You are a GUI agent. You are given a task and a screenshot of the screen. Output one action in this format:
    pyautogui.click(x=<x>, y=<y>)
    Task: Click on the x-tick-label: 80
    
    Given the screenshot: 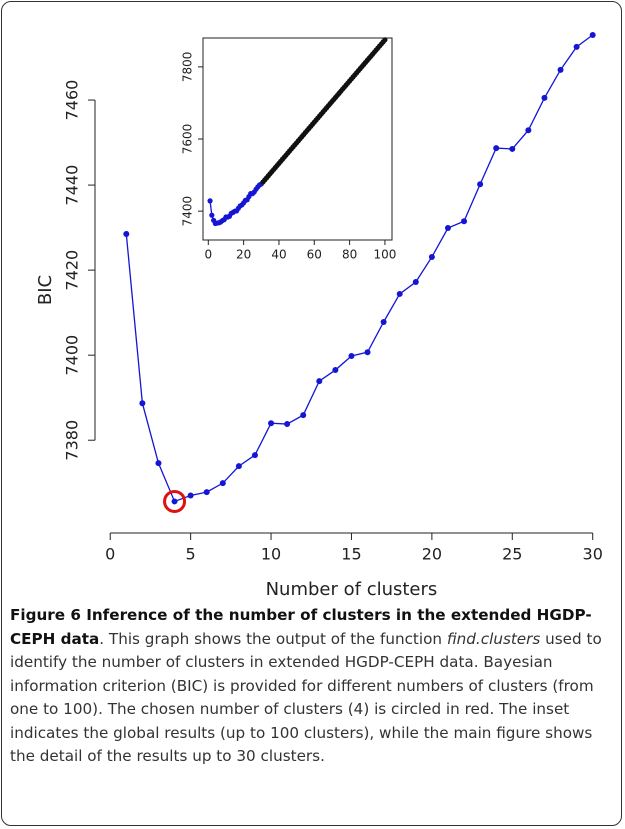 What is the action you would take?
    pyautogui.click(x=349, y=255)
    